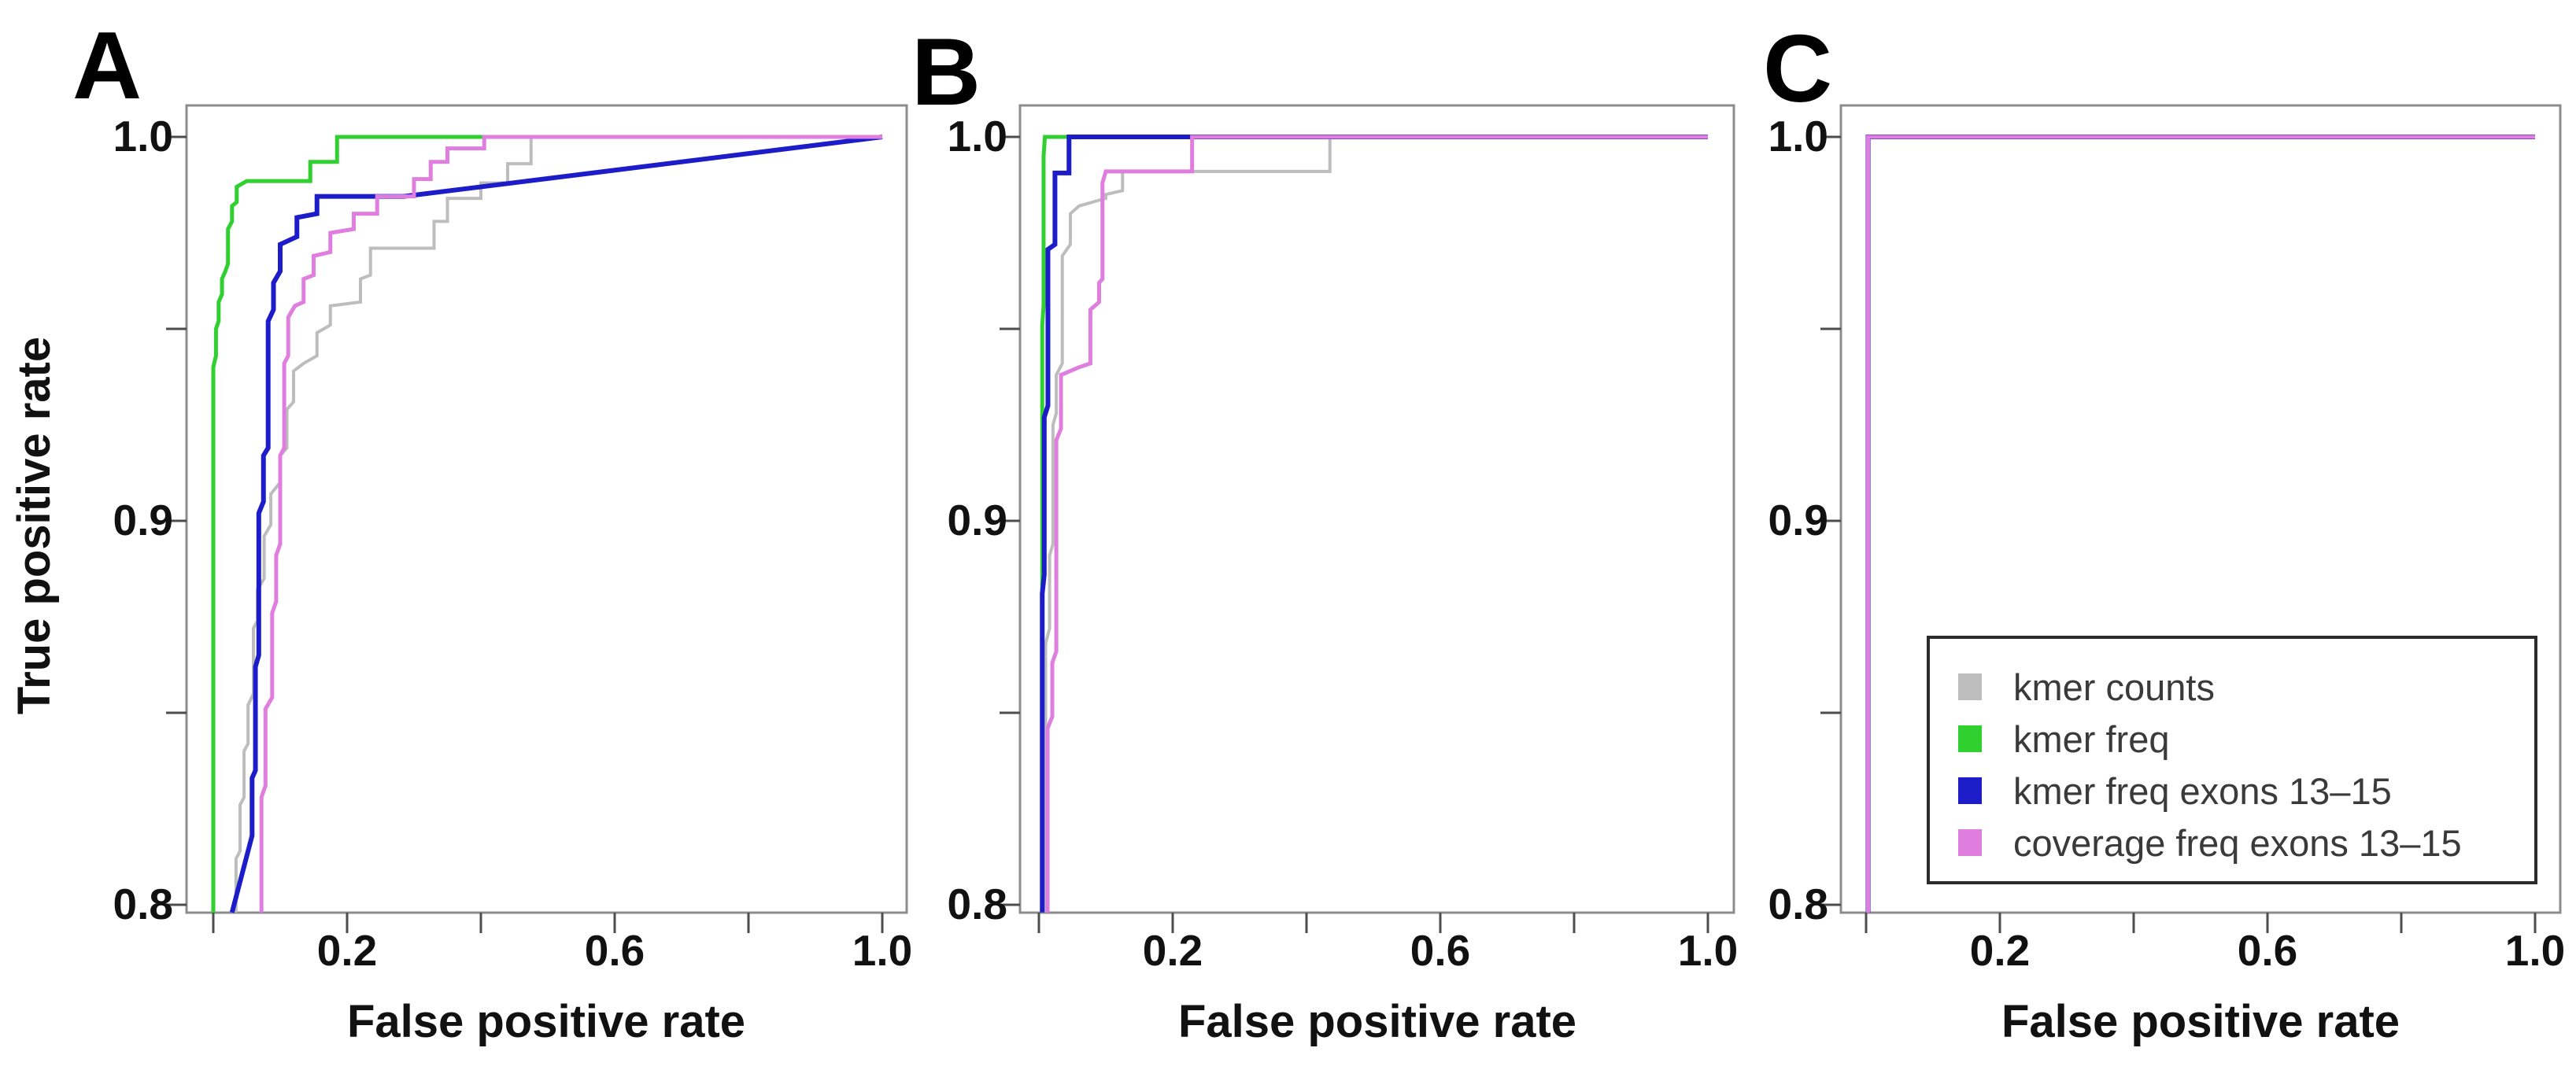 This screenshot has width=2576, height=1070. Describe the element at coordinates (143, 904) in the screenshot. I see `panel-a-ytick-0.8: 0.8` at that location.